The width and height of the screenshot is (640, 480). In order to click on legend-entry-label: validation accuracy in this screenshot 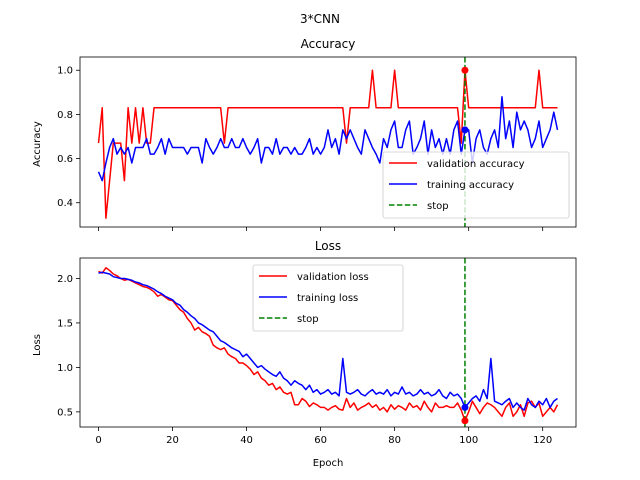, I will do `click(476, 164)`.